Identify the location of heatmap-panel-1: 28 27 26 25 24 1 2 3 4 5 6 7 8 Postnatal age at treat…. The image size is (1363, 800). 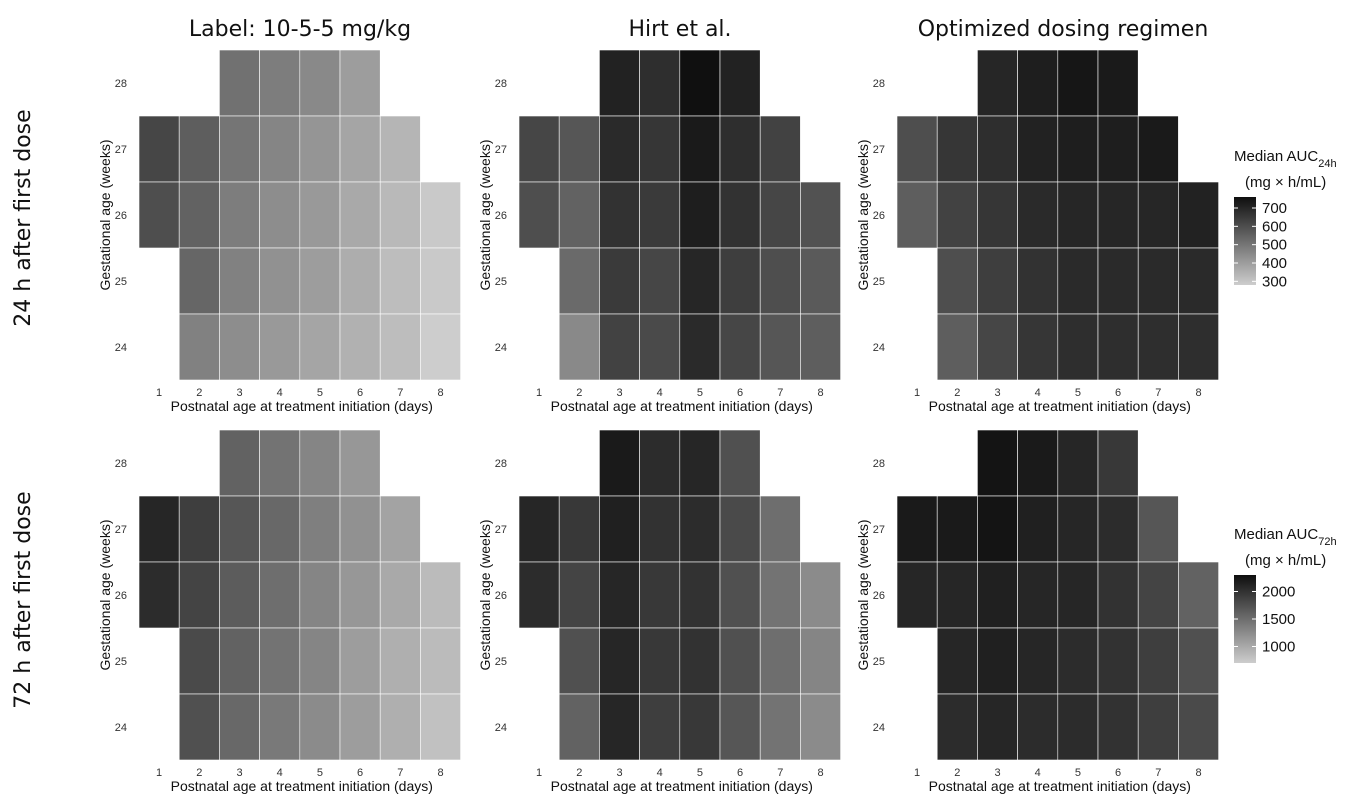
(279, 231).